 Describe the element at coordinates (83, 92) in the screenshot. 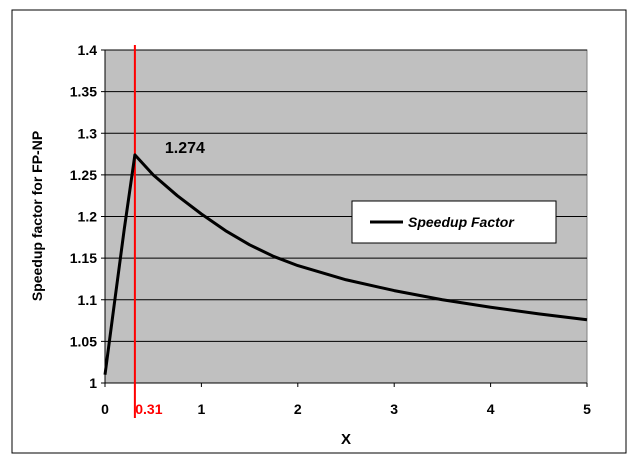

I see `y-tick-label: 1.35` at that location.